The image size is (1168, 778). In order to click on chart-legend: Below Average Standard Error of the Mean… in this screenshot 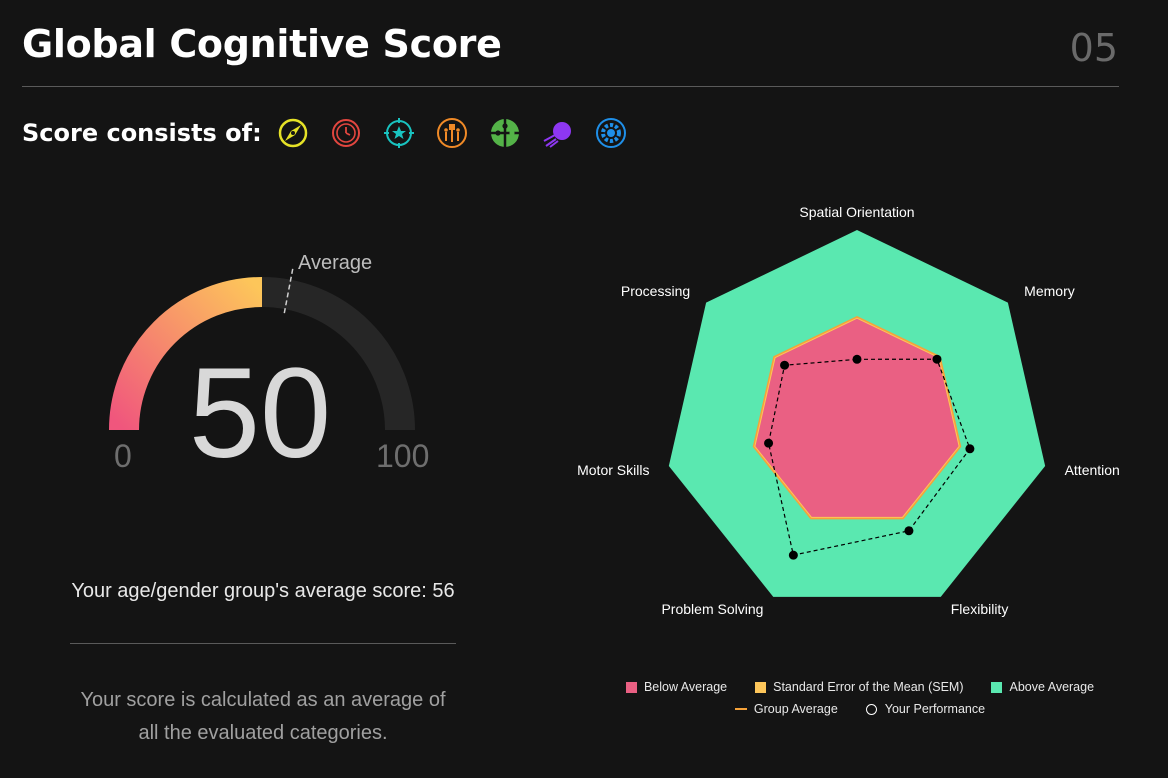, I will do `click(860, 702)`.